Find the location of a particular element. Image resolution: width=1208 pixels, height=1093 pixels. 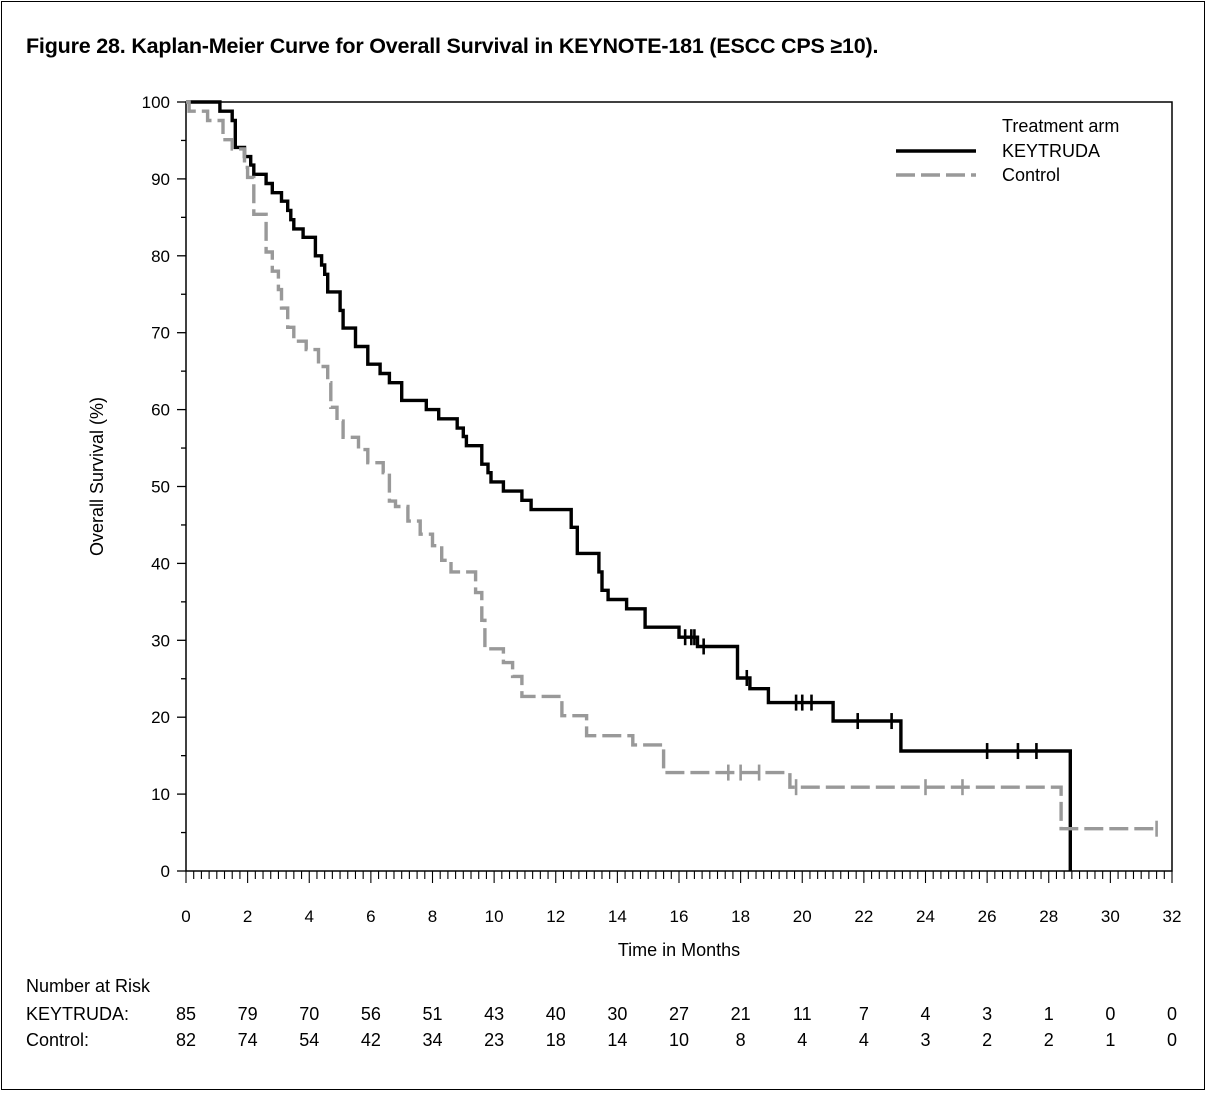

y-tick-label: 0 is located at coordinates (165, 871).